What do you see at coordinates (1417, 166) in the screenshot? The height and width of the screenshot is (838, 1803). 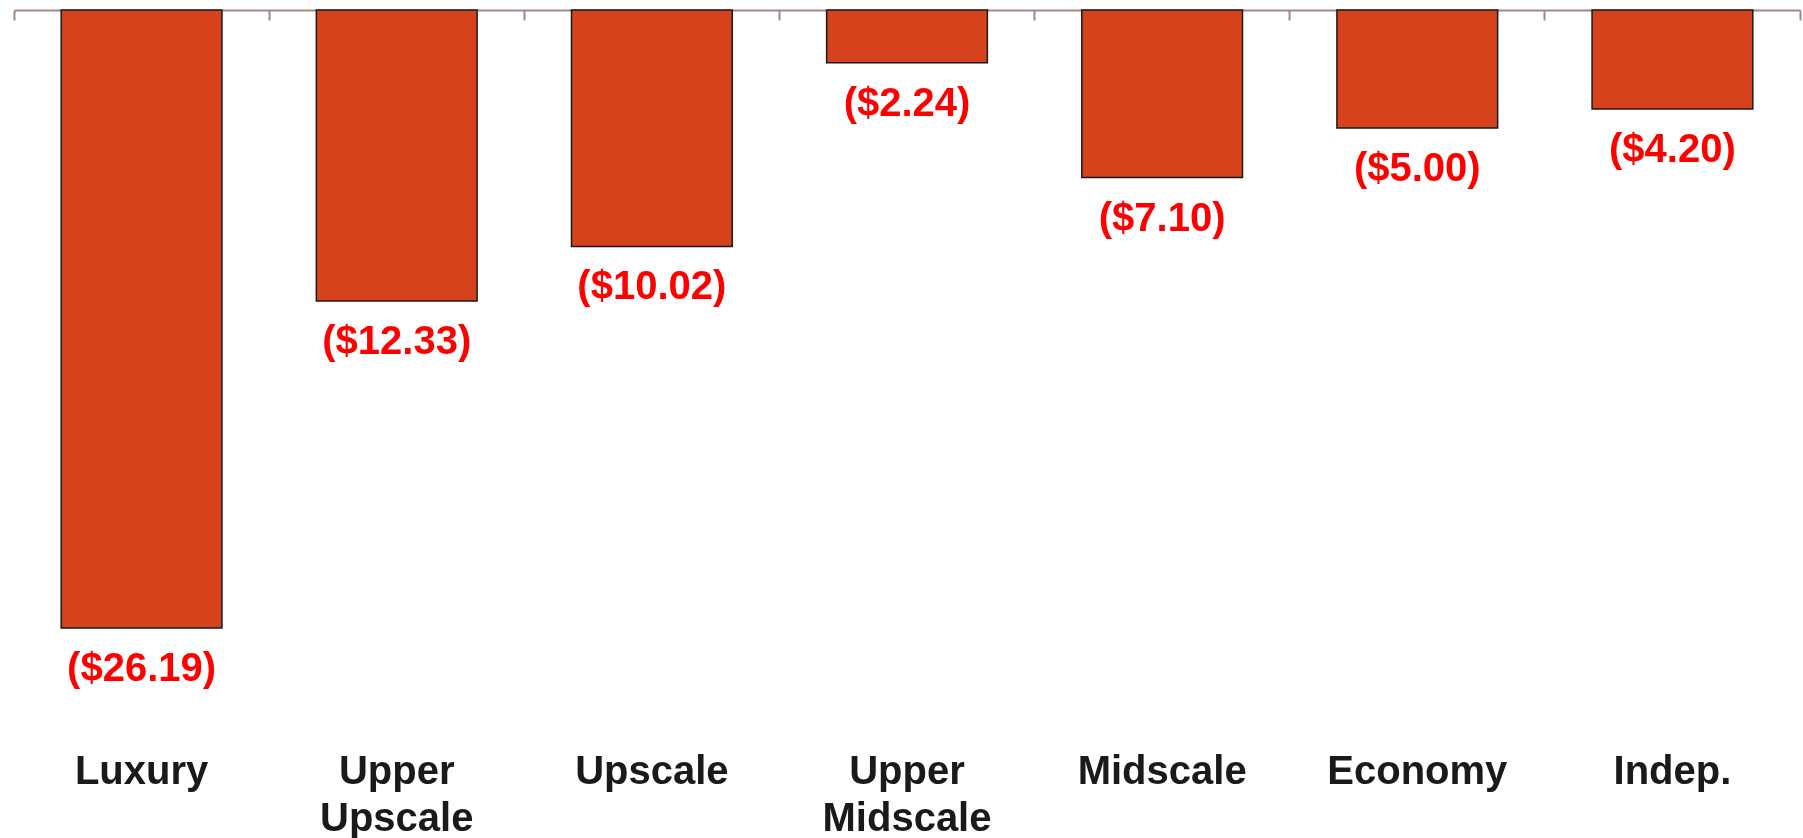 I see `data-label: ($5.00)` at bounding box center [1417, 166].